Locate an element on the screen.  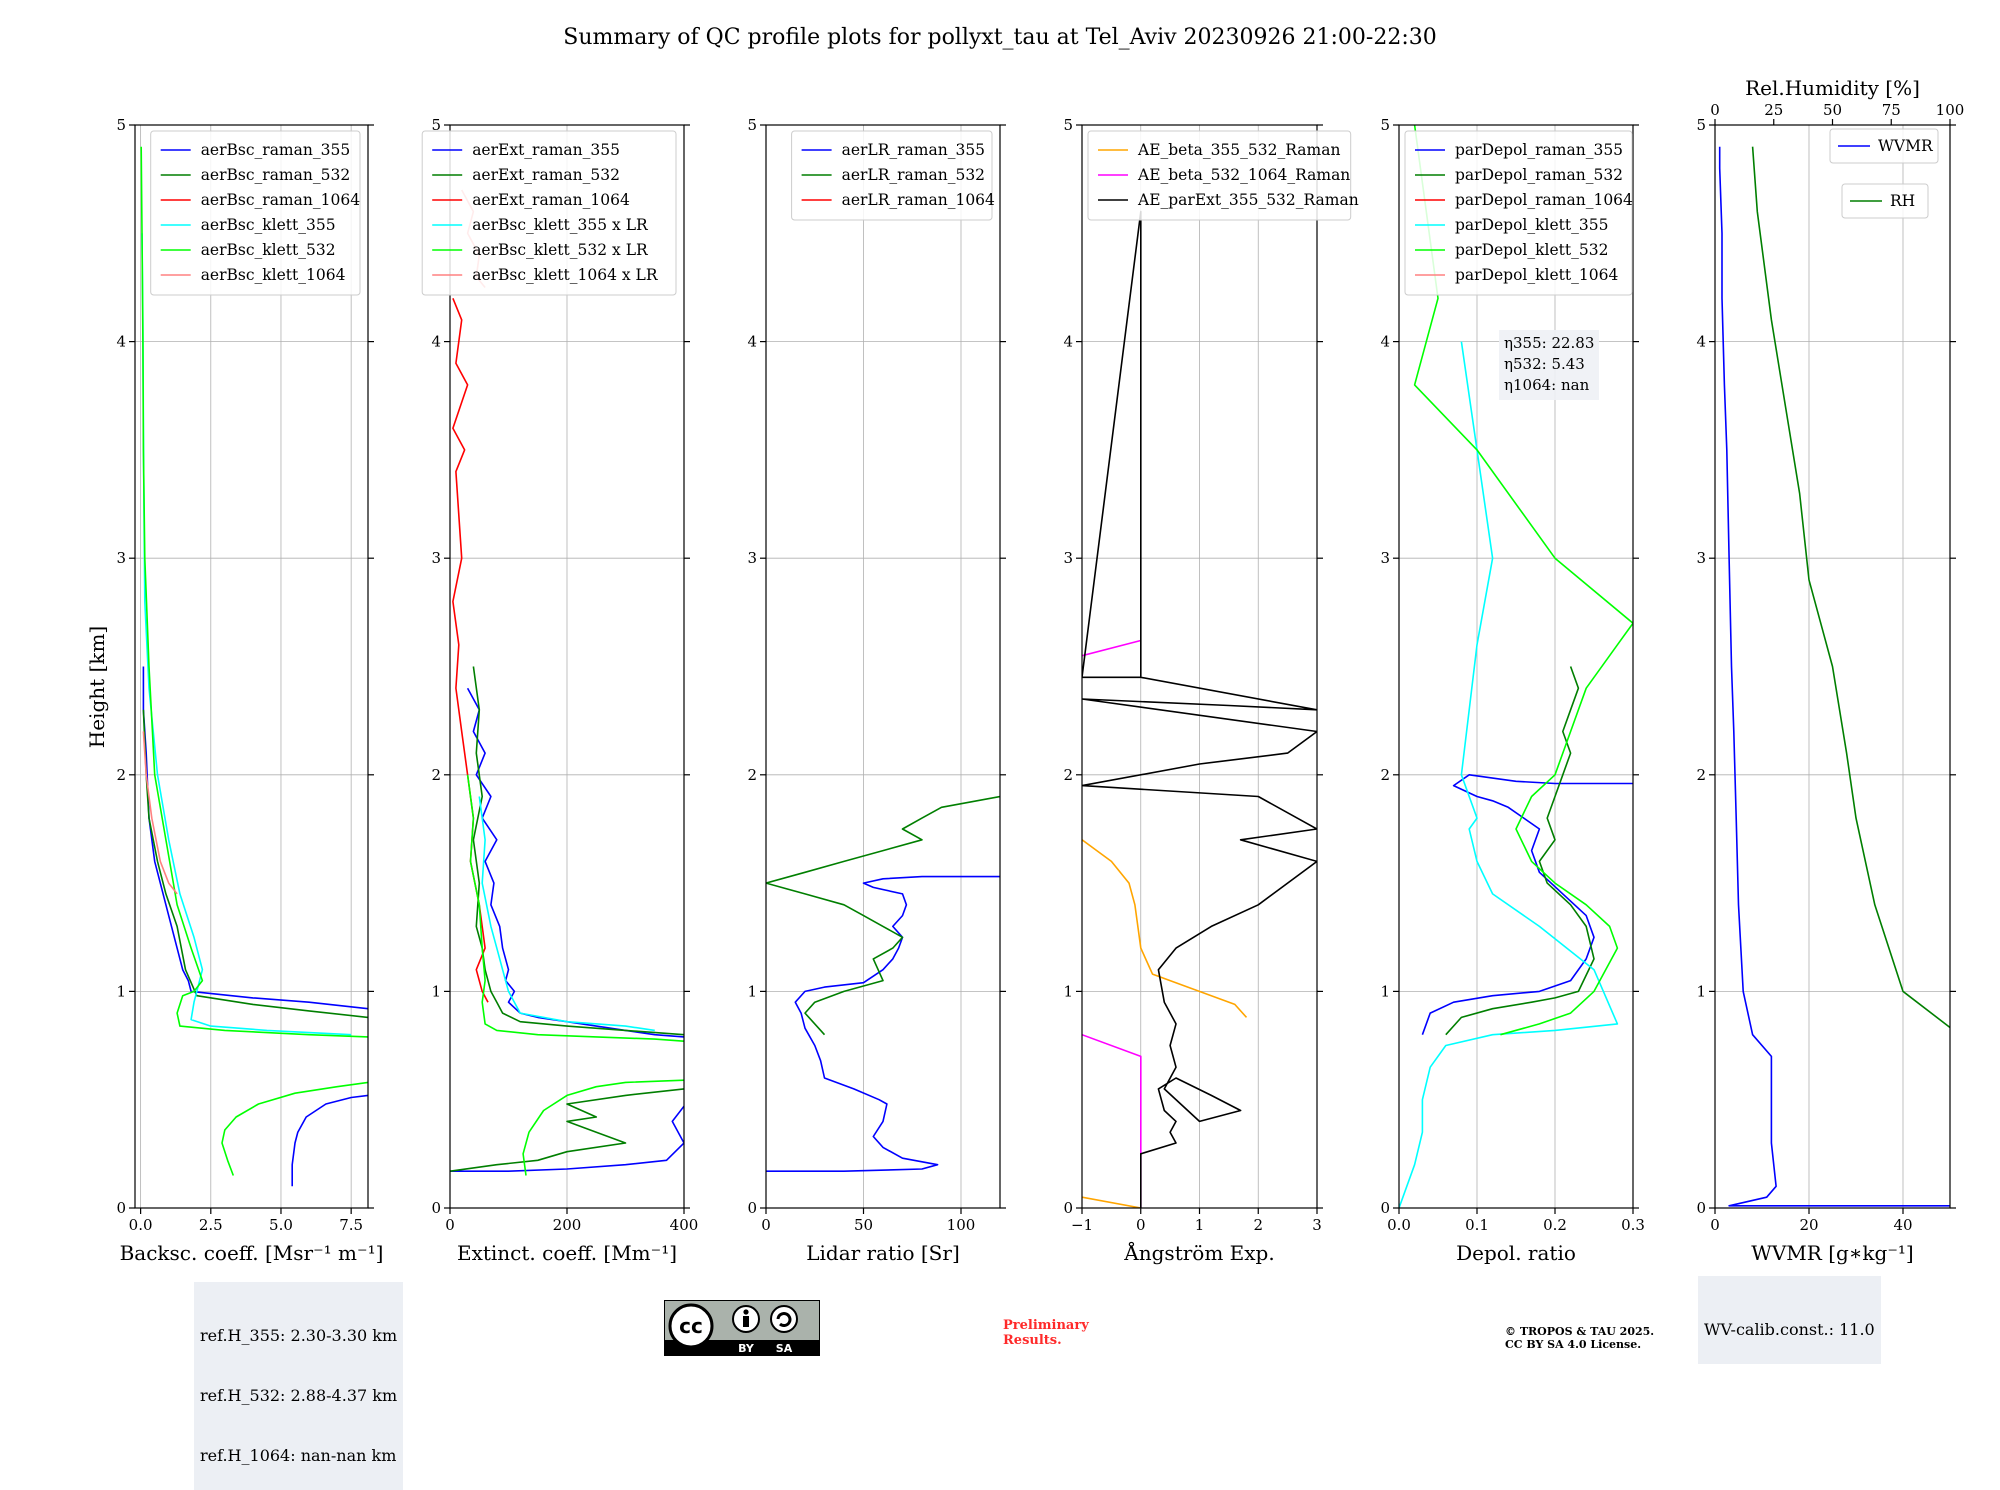
series-line-aerbsc-klett-532-x-lr is located at coordinates (575, 908).